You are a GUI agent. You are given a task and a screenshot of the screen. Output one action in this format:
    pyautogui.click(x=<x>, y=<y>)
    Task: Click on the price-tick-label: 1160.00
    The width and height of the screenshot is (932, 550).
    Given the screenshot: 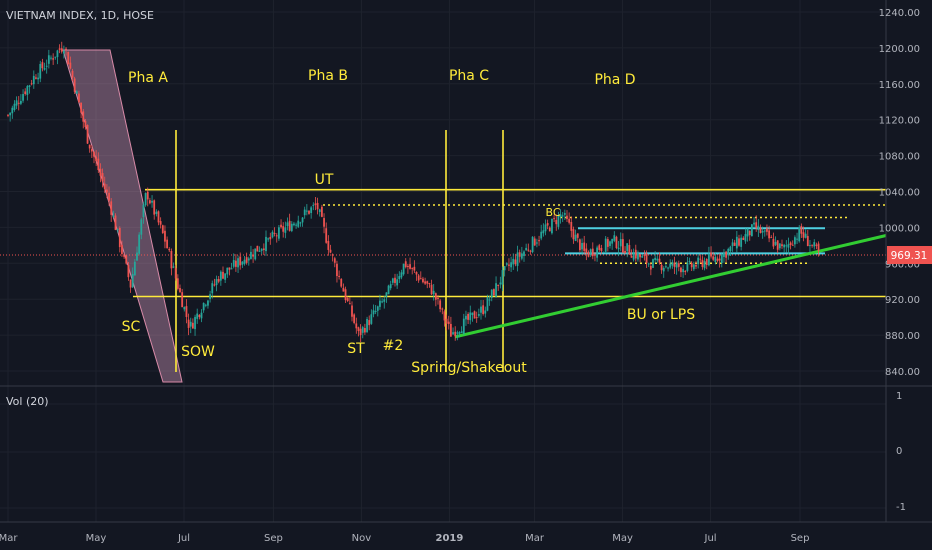 What is the action you would take?
    pyautogui.click(x=899, y=85)
    